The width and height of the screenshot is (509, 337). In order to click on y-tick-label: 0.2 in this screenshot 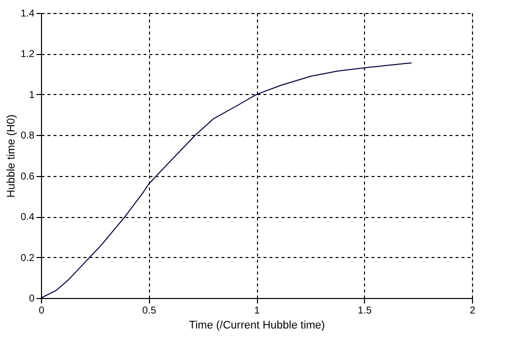, I will do `click(27, 258)`.